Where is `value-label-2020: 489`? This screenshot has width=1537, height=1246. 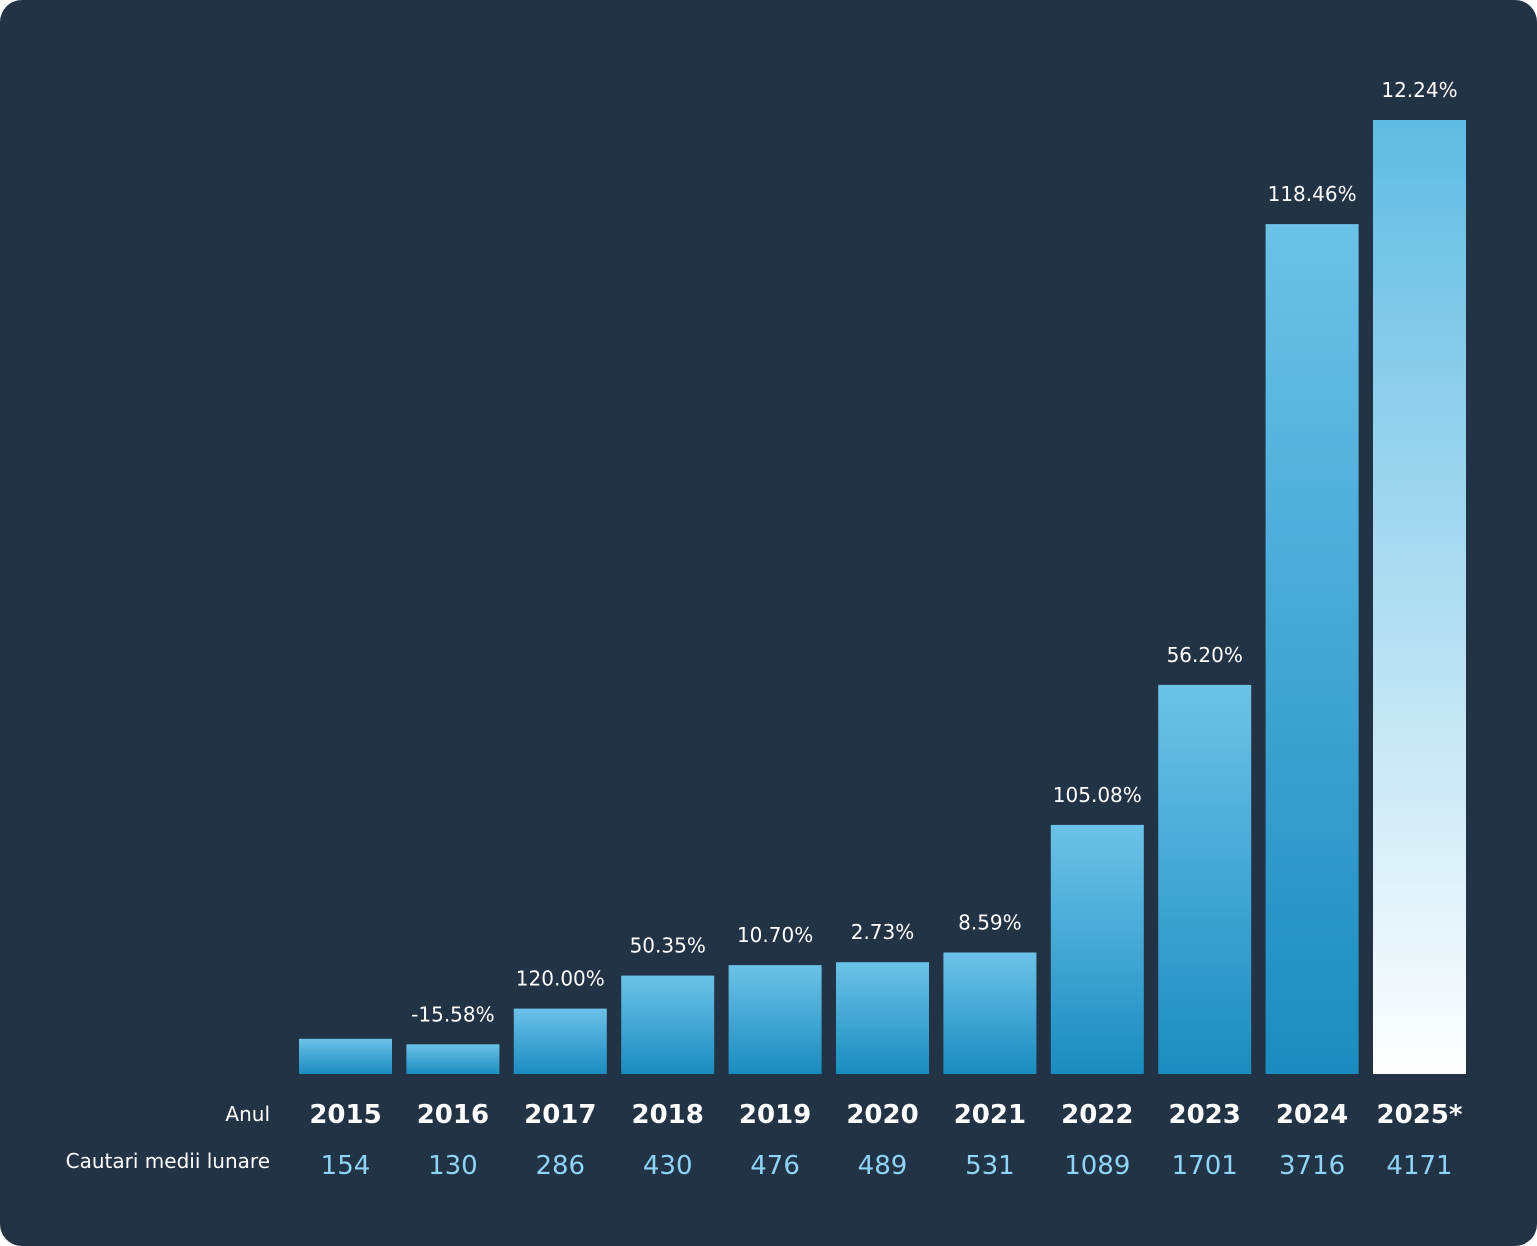 value-label-2020: 489 is located at coordinates (883, 1166).